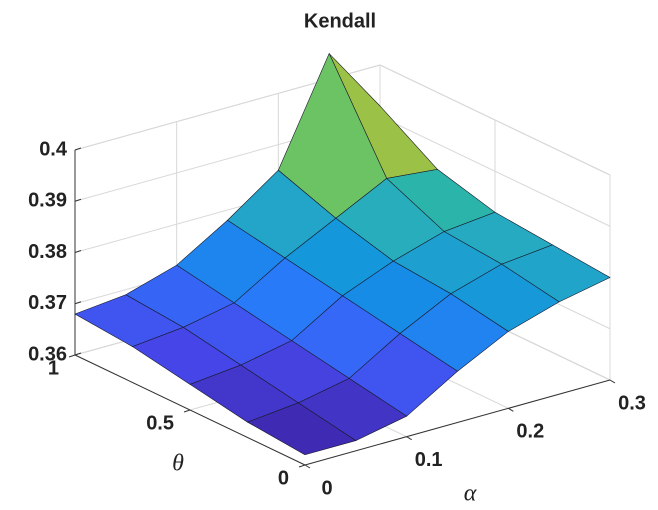 The image size is (658, 510). I want to click on chart-title: Kendall, so click(340, 21).